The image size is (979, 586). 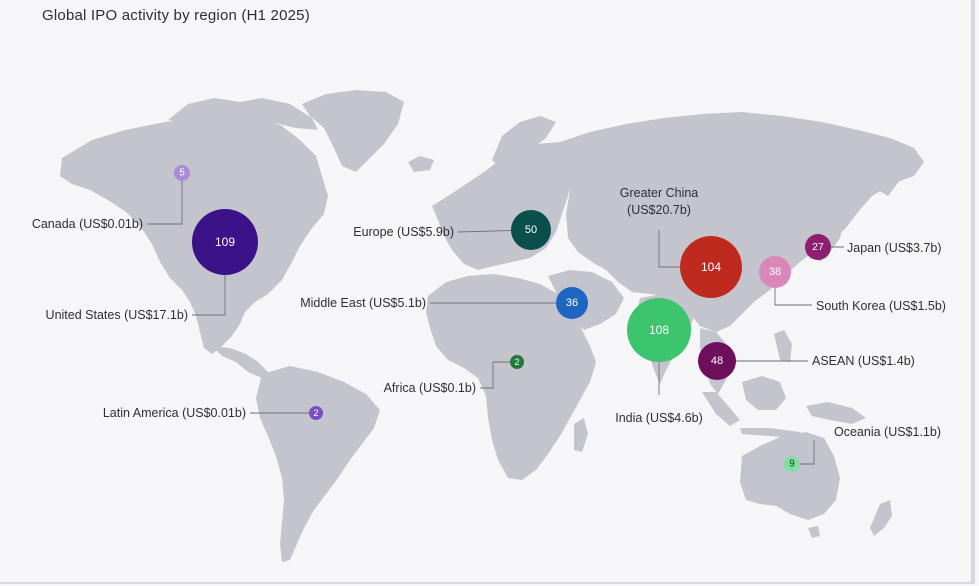 I want to click on bubble-asean-count: 48, so click(x=717, y=361).